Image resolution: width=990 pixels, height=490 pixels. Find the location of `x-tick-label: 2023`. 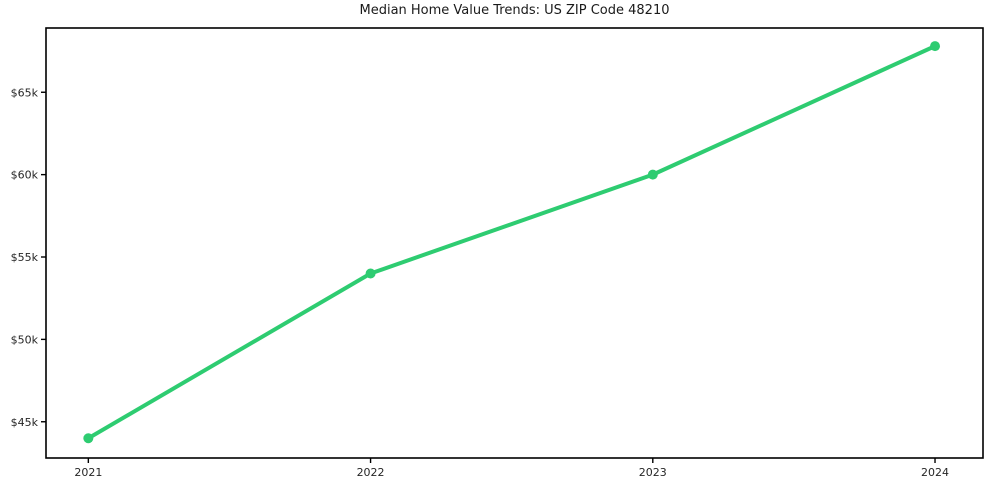

x-tick-label: 2023 is located at coordinates (653, 472).